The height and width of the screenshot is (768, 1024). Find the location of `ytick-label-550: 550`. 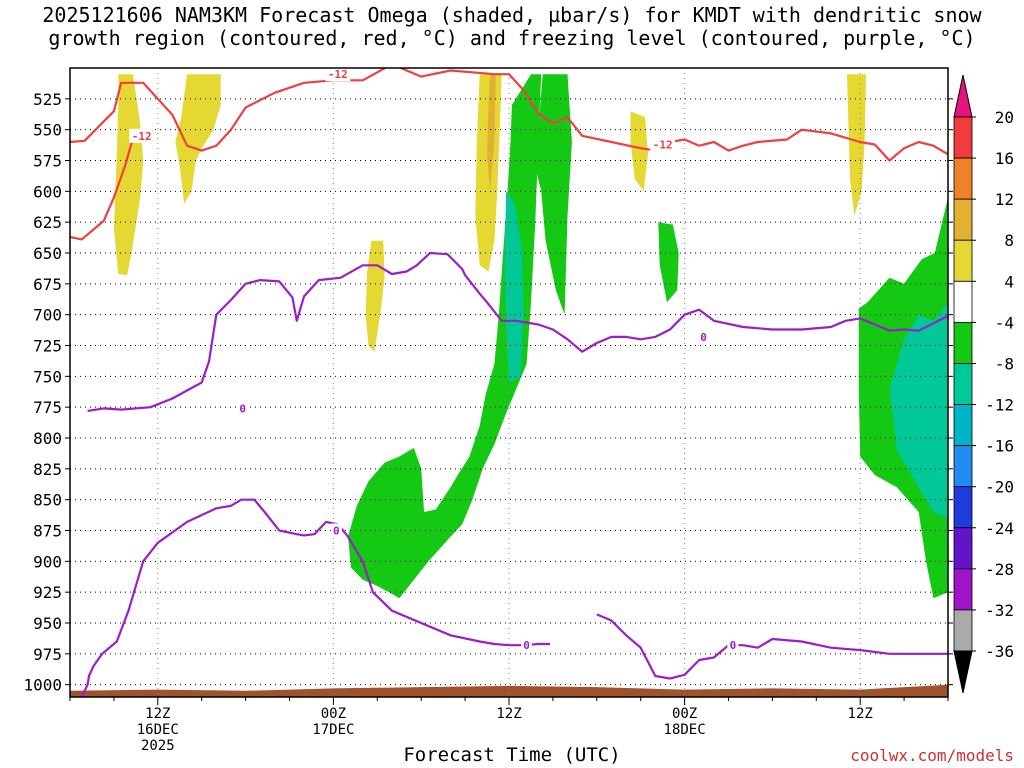

ytick-label-550: 550 is located at coordinates (47, 130).